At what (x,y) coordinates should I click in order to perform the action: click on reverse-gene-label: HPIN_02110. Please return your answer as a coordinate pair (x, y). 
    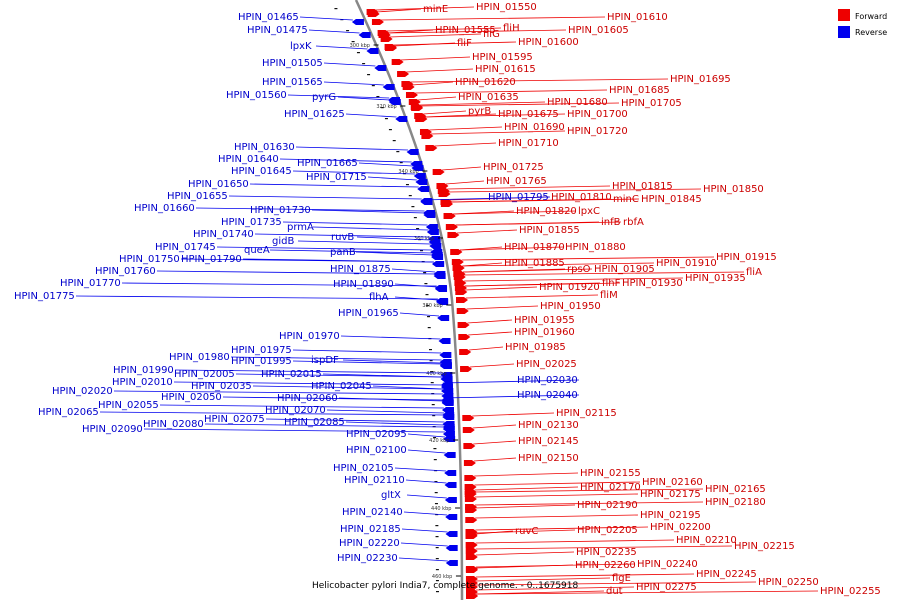
    Looking at the image, I should click on (374, 480).